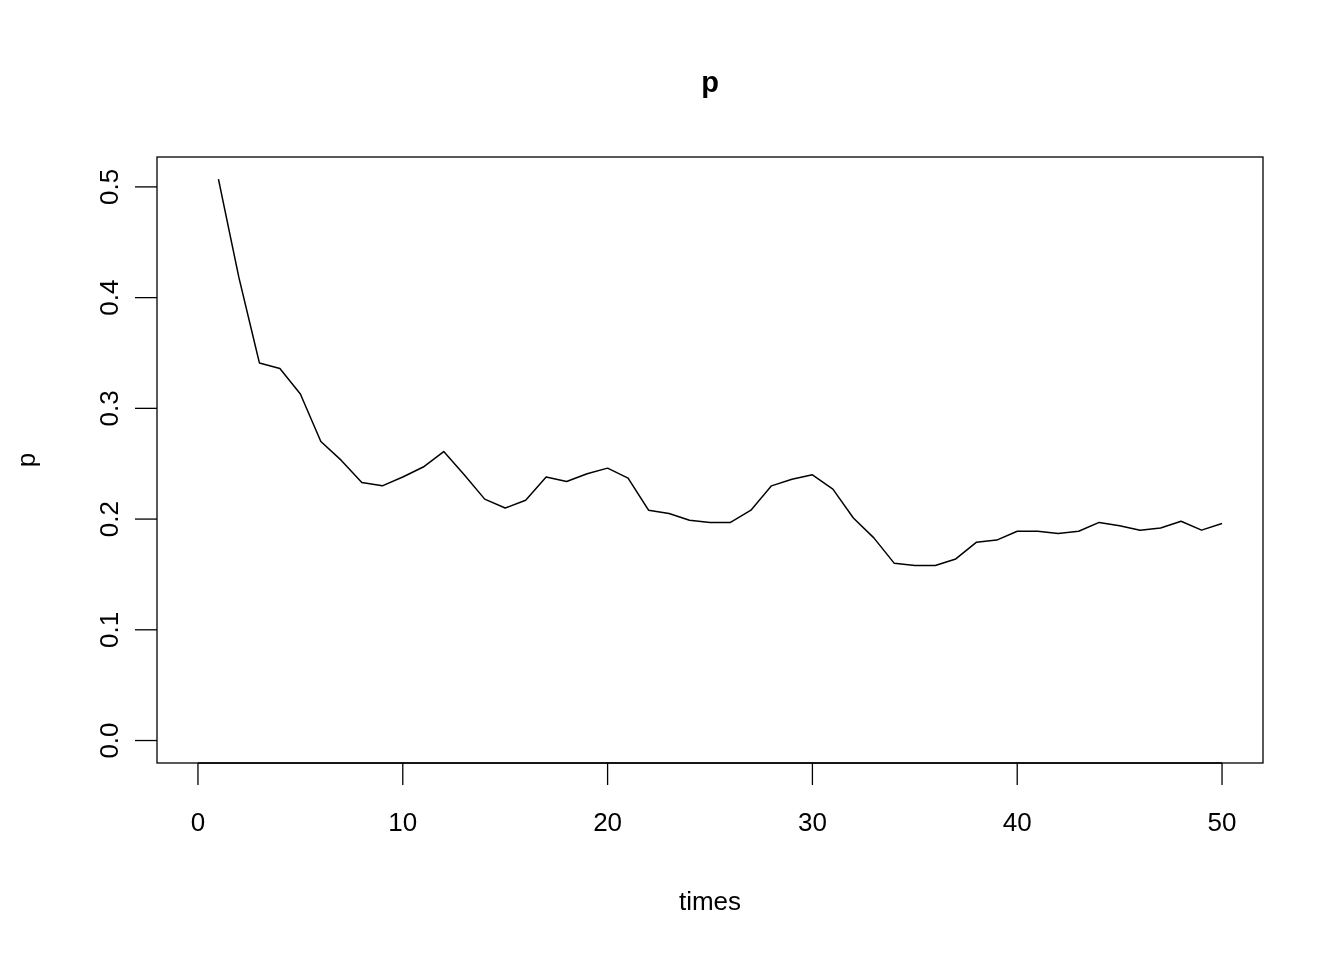  Describe the element at coordinates (1222, 822) in the screenshot. I see `x-tick-label: 50` at that location.